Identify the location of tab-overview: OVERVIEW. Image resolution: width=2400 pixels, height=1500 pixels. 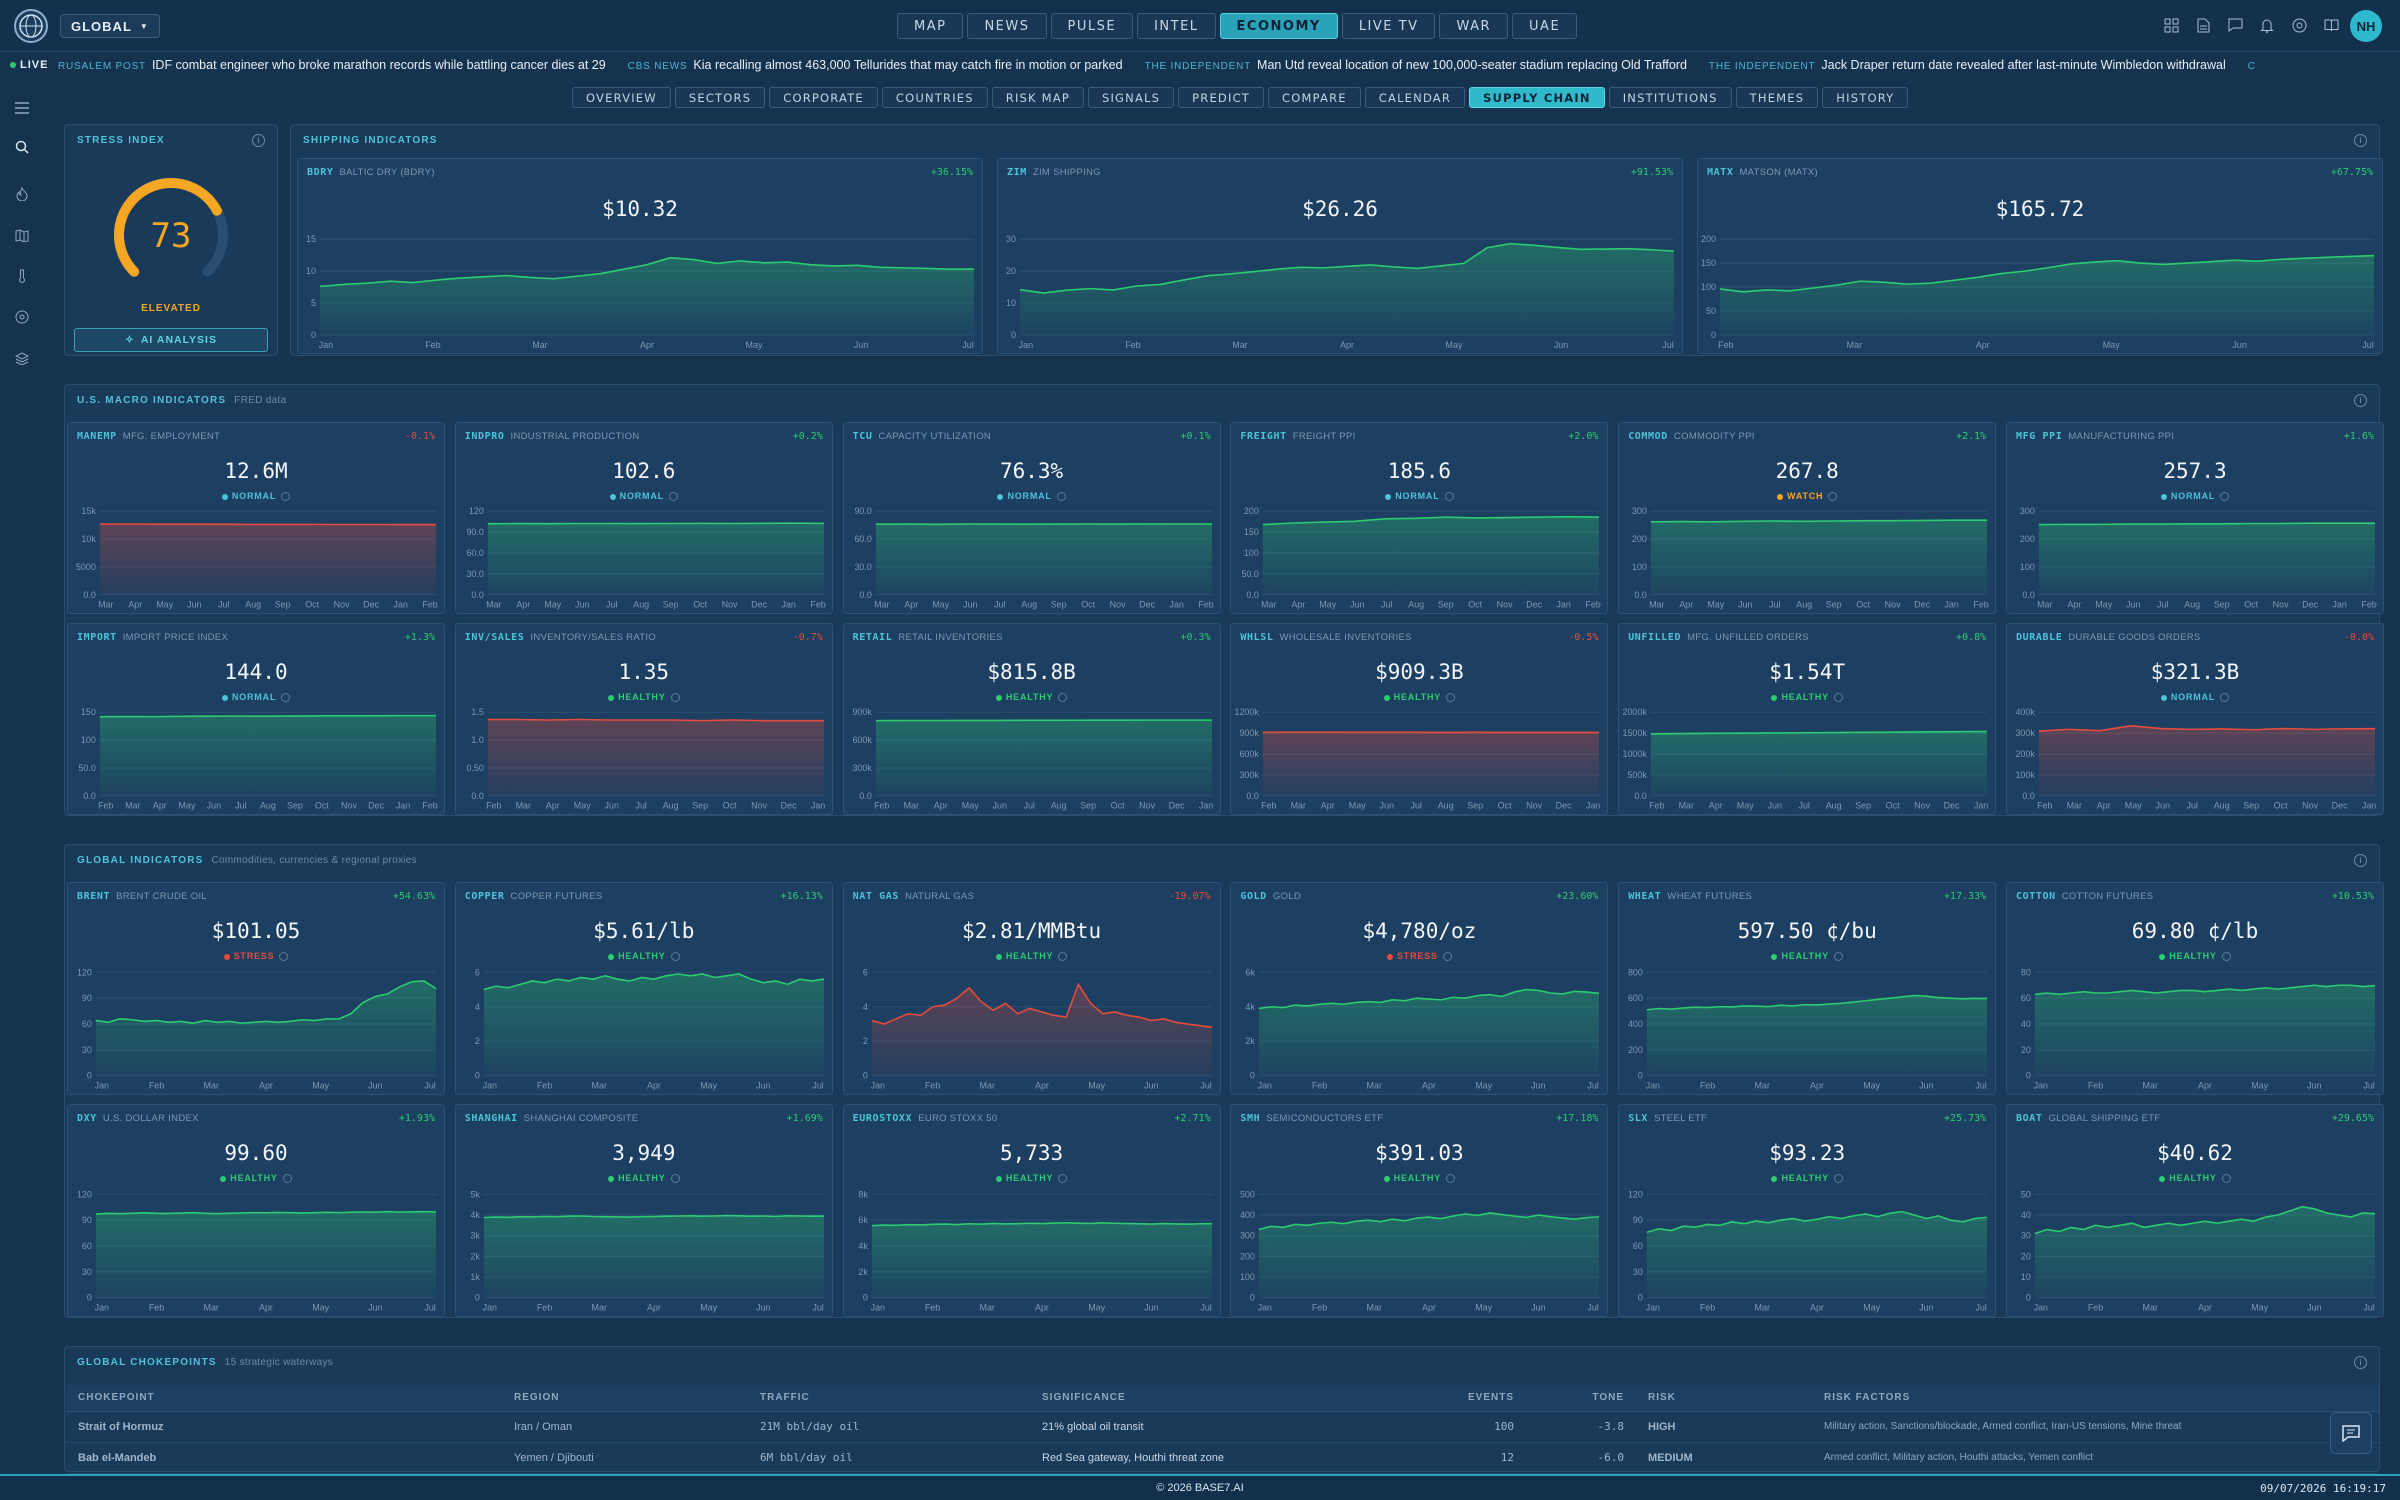
(621, 97).